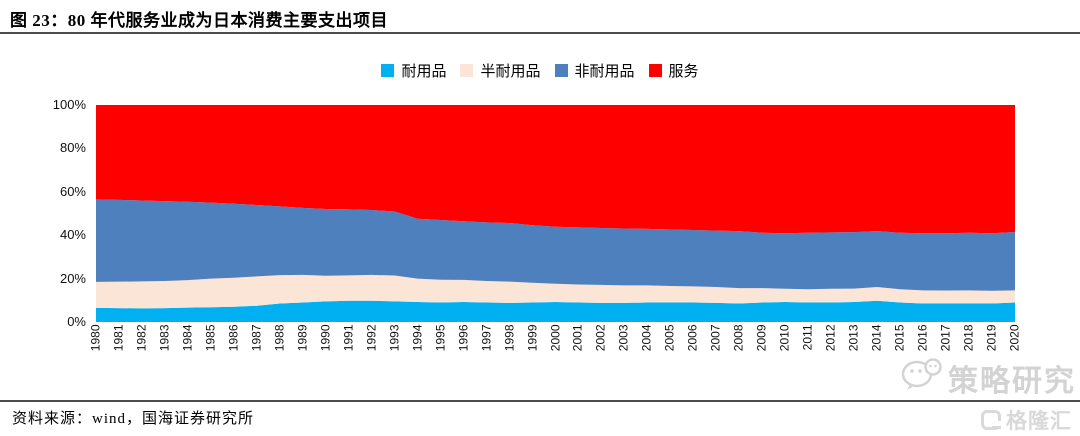 The image size is (1080, 436). What do you see at coordinates (555, 311) in the screenshot?
I see `area-durables` at bounding box center [555, 311].